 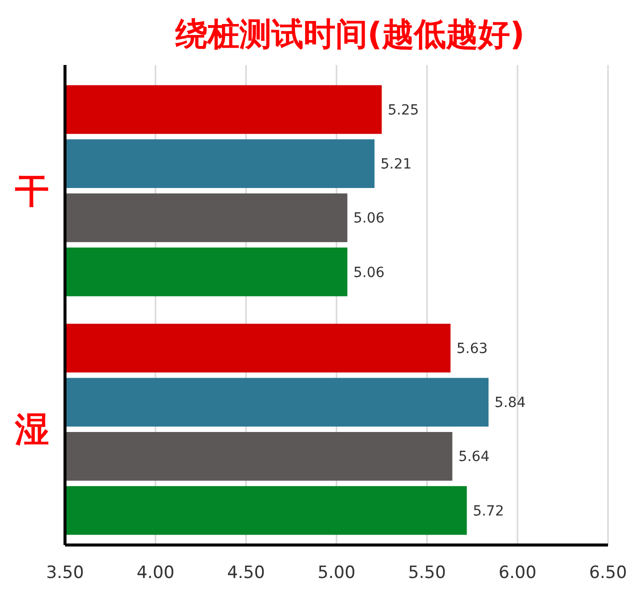 I want to click on x-tick-label: 5.00, so click(x=337, y=573).